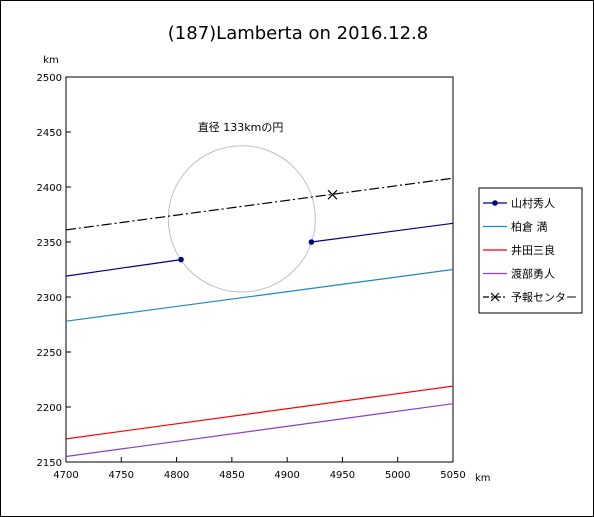 Image resolution: width=594 pixels, height=517 pixels. What do you see at coordinates (49, 188) in the screenshot?
I see `y-tick-label: 2400` at bounding box center [49, 188].